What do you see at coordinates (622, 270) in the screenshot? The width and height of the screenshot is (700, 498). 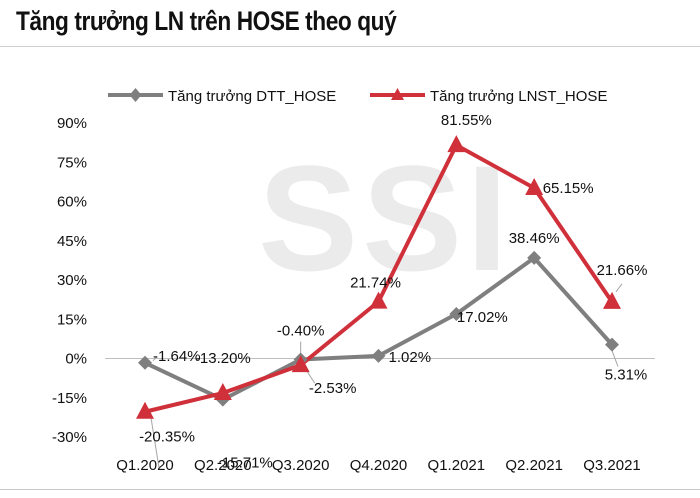 I see `data-label-lnst: 21.66%` at bounding box center [622, 270].